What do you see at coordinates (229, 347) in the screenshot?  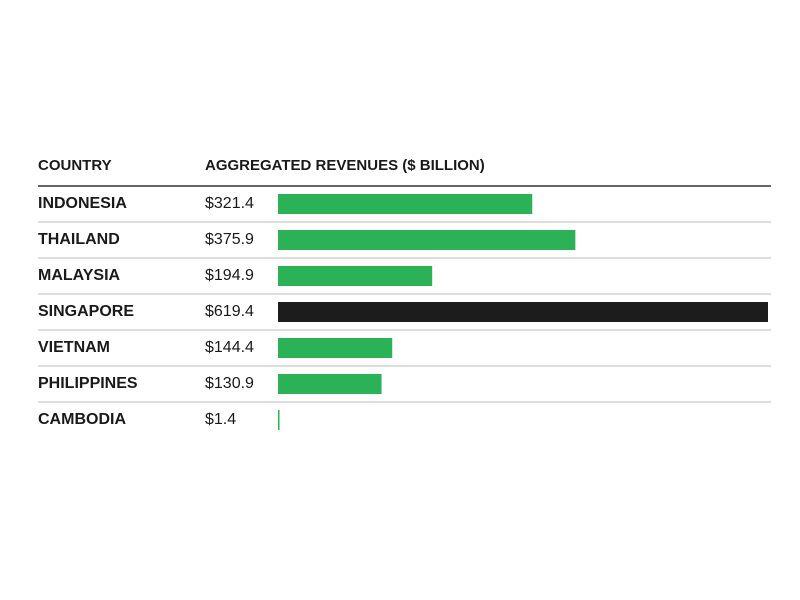 I see `value-label: $144.4` at bounding box center [229, 347].